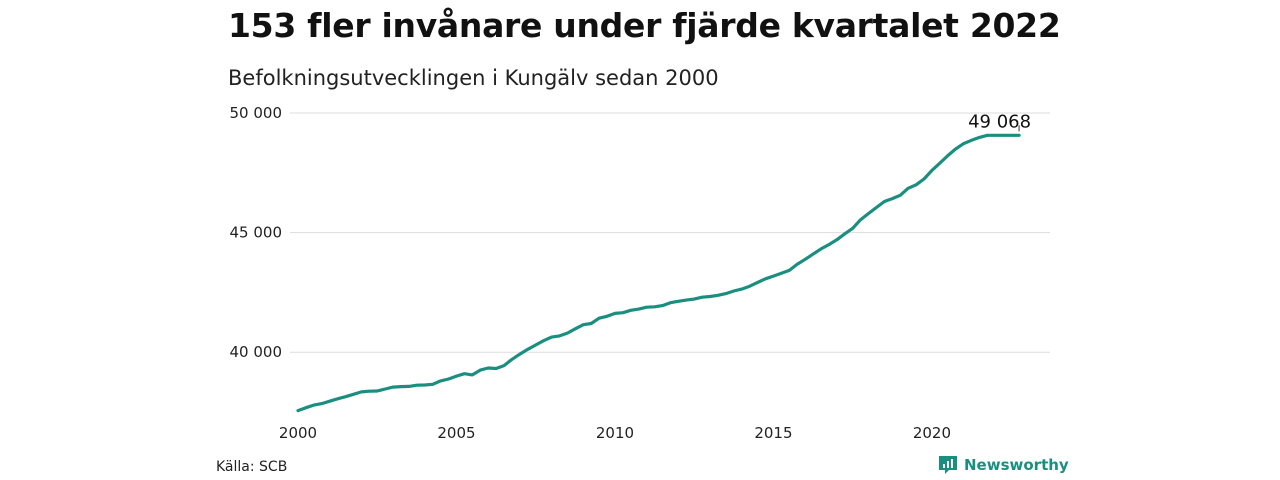 This screenshot has height=480, width=1280. I want to click on end-value-label: 49 068, so click(999, 121).